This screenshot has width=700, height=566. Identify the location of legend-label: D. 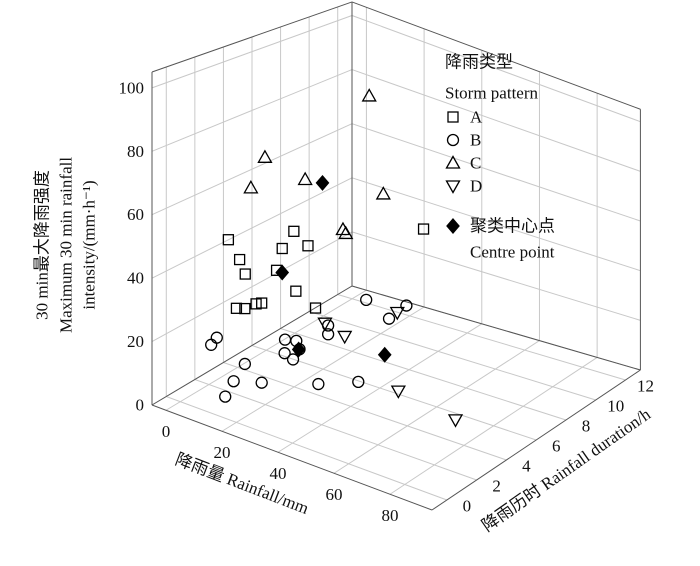
(476, 186).